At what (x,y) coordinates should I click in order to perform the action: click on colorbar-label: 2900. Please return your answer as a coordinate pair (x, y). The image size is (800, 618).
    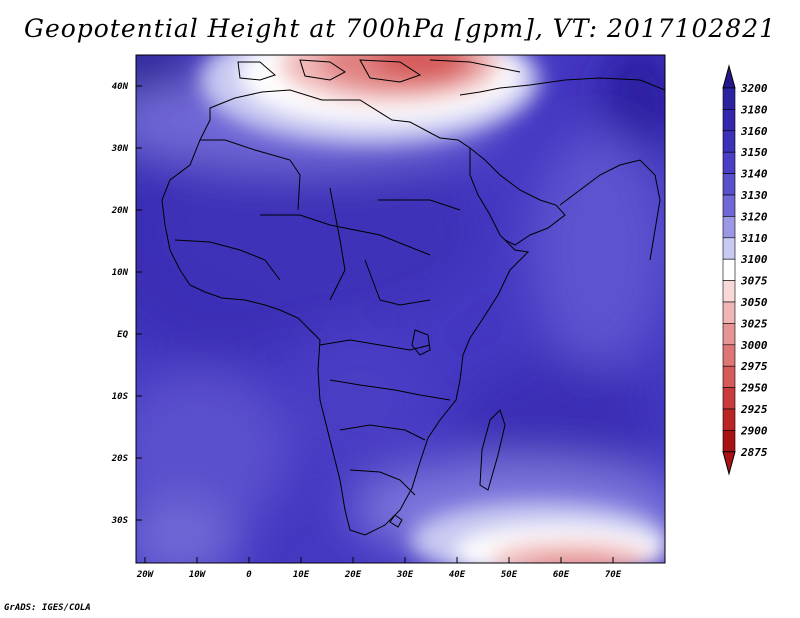
    Looking at the image, I should click on (754, 430).